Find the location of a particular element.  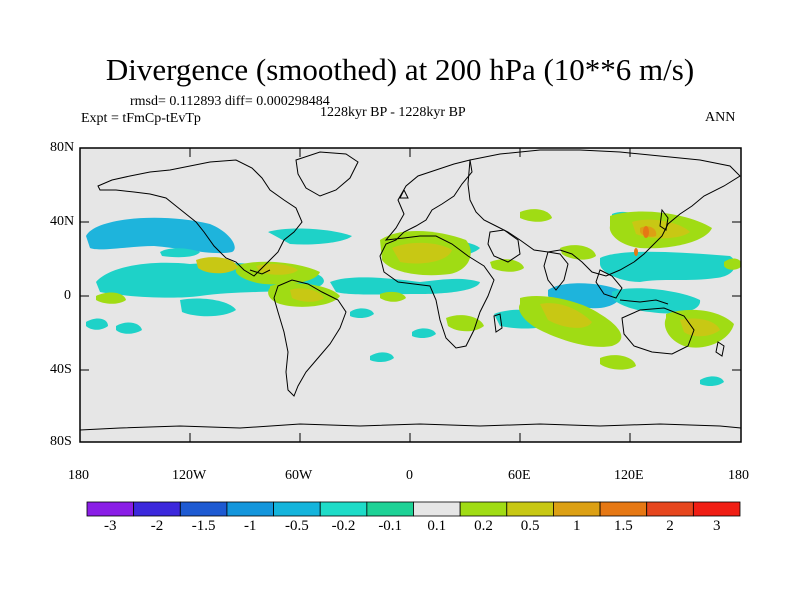

japan-coast is located at coordinates (664, 219).